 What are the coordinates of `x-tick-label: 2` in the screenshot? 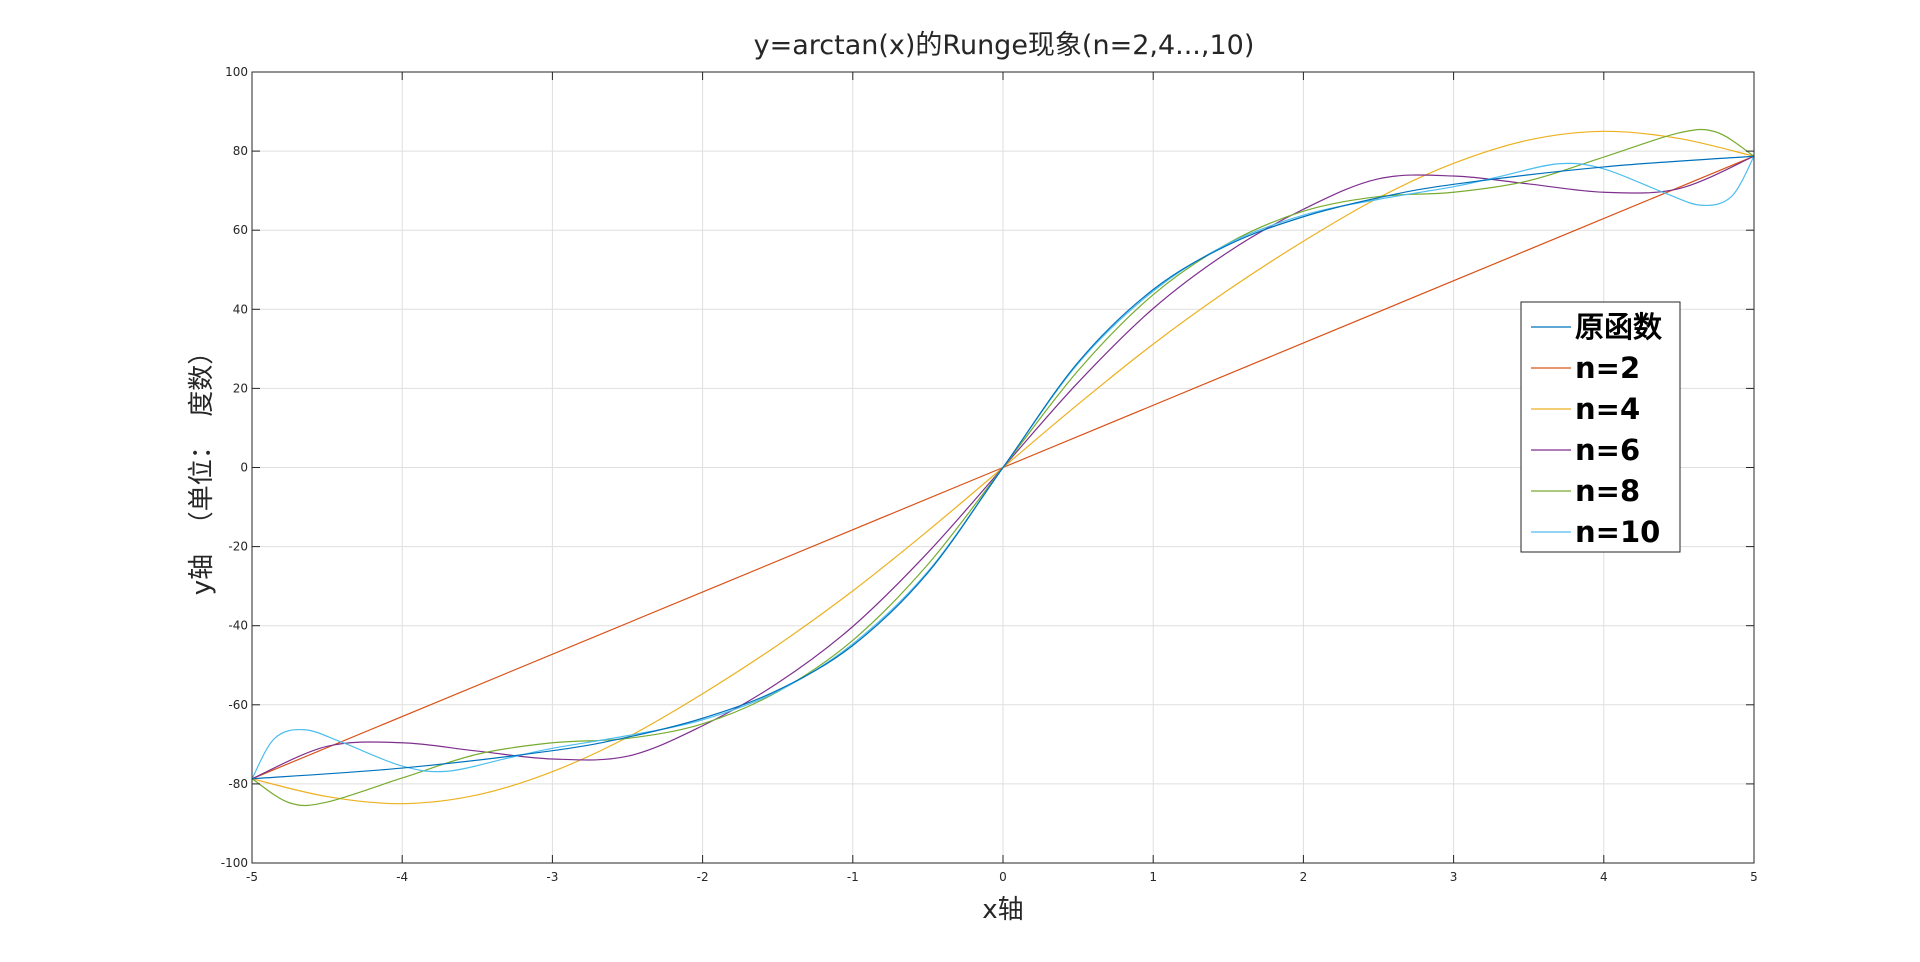 It's located at (1304, 877).